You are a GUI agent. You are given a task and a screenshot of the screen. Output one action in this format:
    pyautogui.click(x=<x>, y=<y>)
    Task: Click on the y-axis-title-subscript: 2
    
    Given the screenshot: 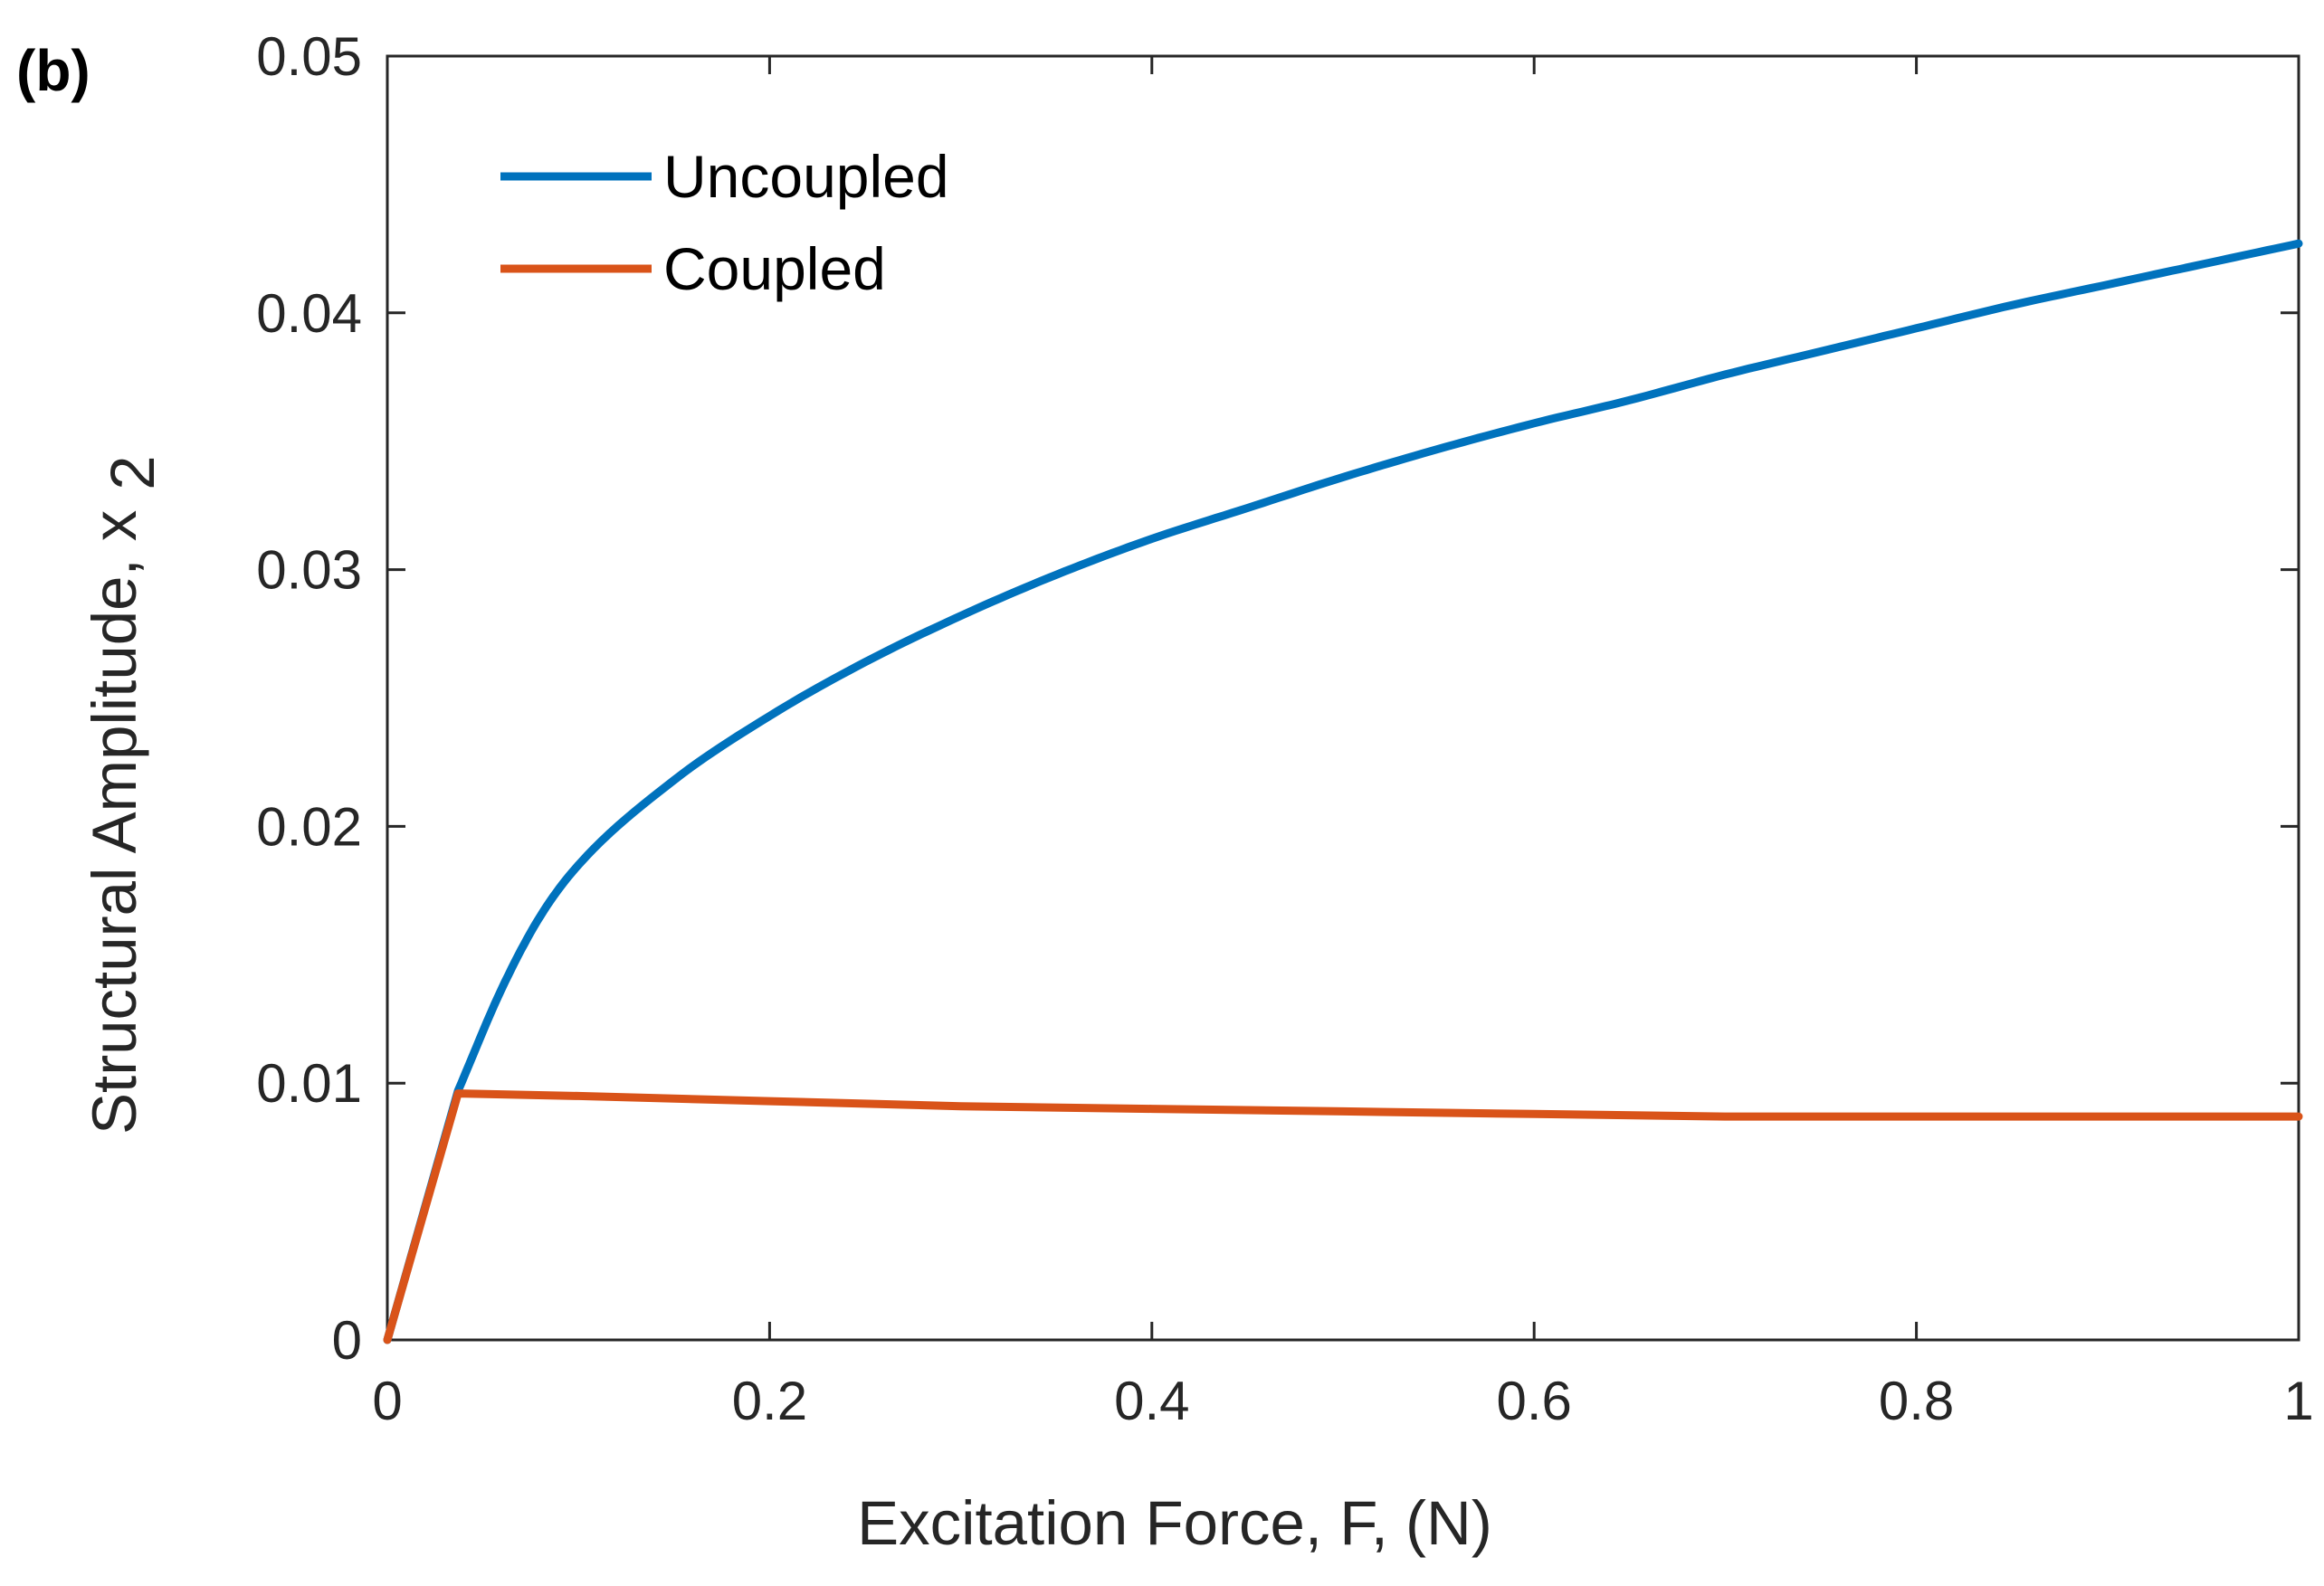 What is the action you would take?
    pyautogui.click(x=132, y=472)
    